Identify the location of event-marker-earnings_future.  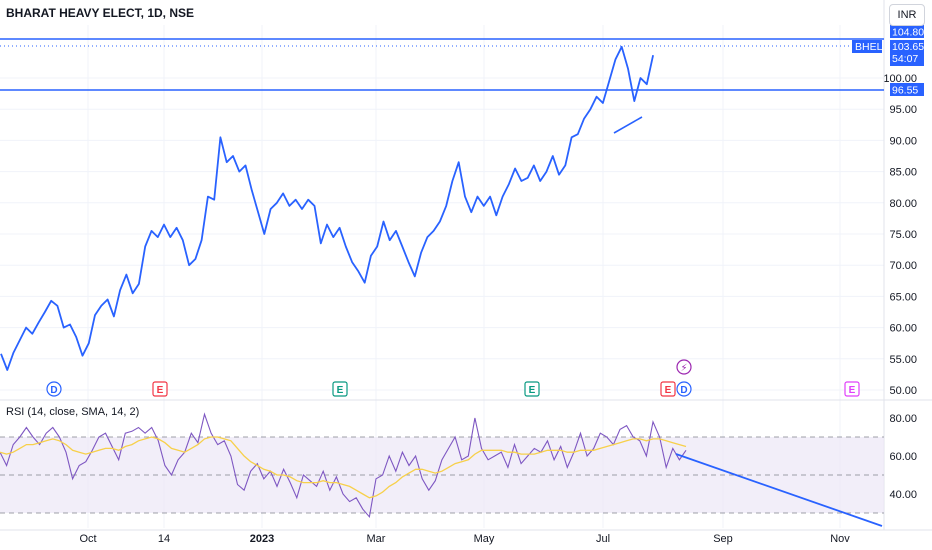
(852, 389).